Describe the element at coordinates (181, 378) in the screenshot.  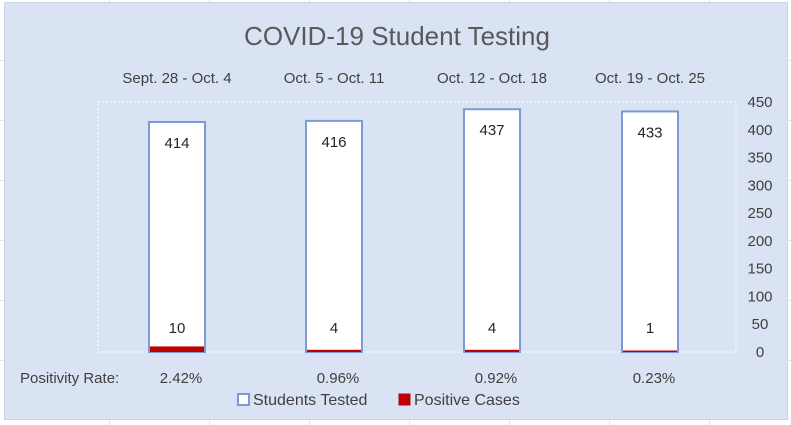
I see `positivity-rate-value: 2.42%` at that location.